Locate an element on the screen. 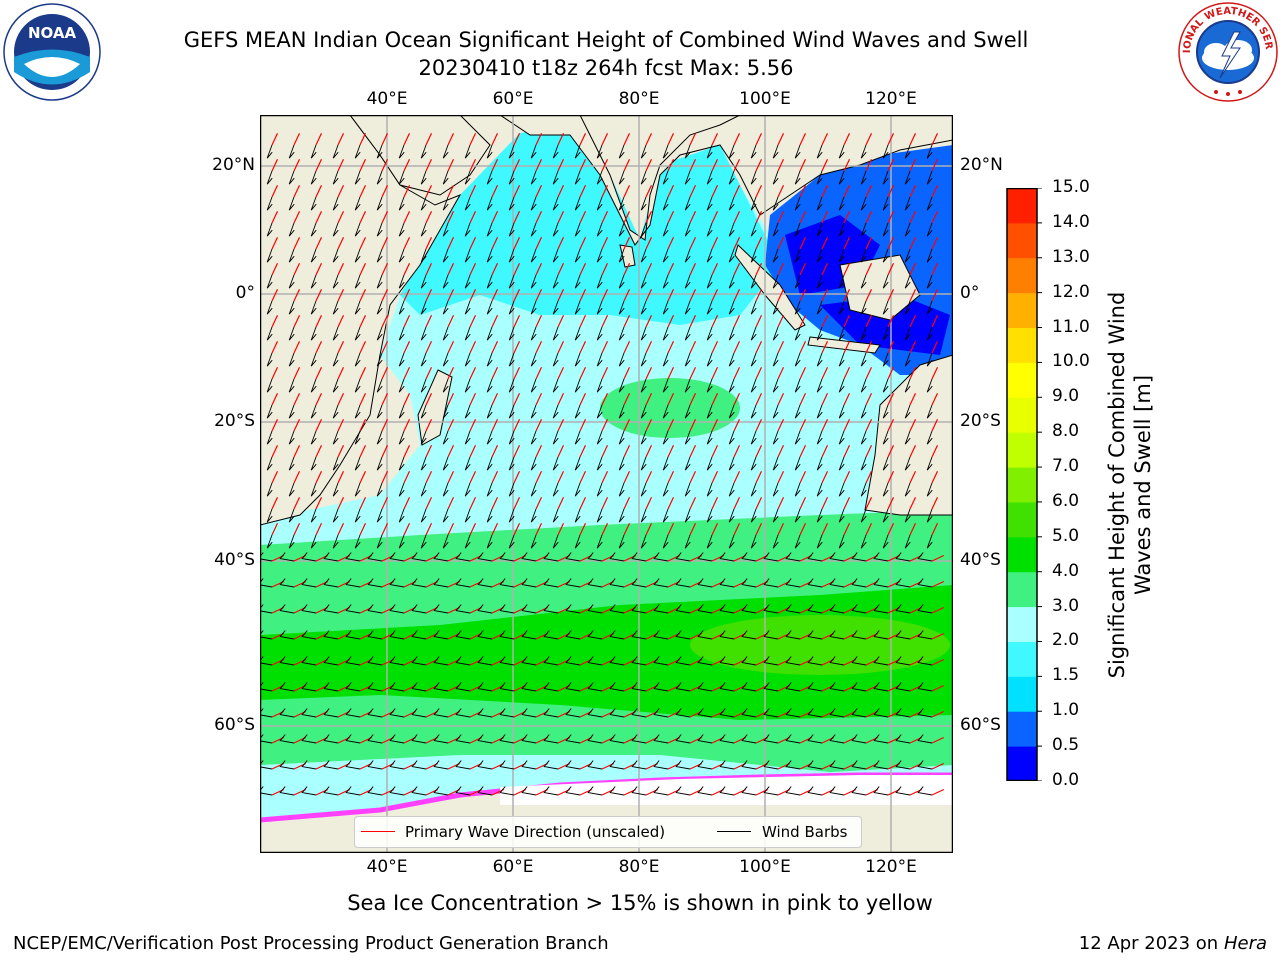 This screenshot has height=960, width=1280. lat-tick-left-0: 0° is located at coordinates (245, 293).